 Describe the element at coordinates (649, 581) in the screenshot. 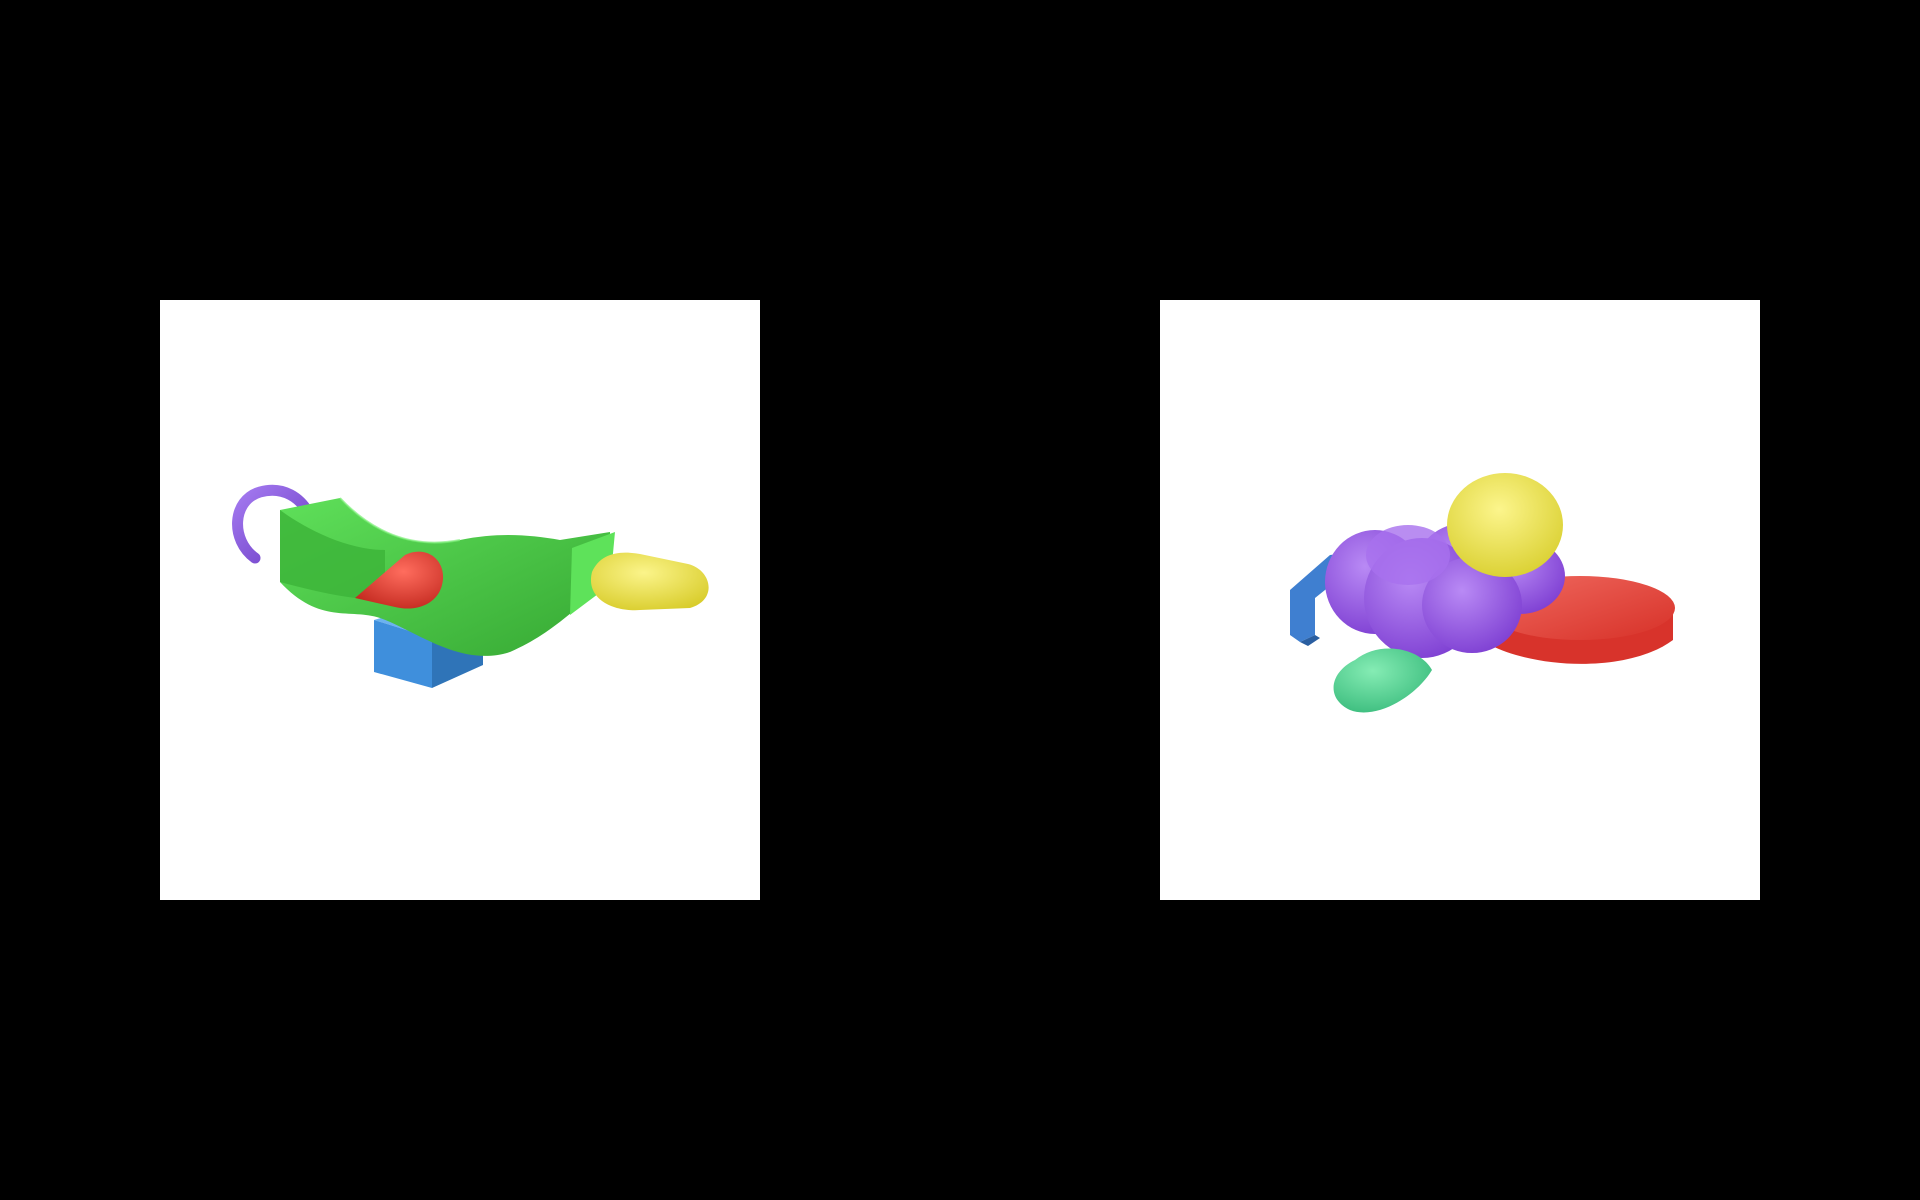

I see `yellow-capsule` at that location.